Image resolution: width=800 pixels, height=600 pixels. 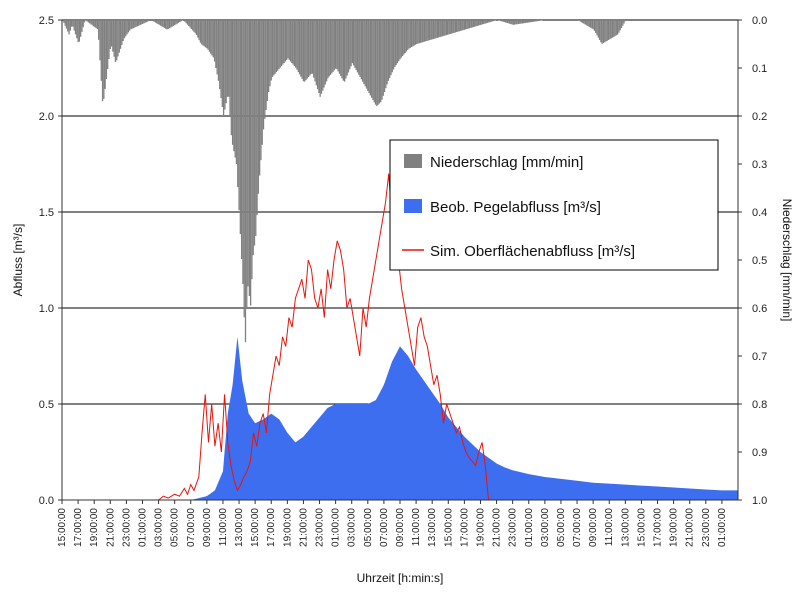 I want to click on left-tick-label: 1.5, so click(x=46, y=213).